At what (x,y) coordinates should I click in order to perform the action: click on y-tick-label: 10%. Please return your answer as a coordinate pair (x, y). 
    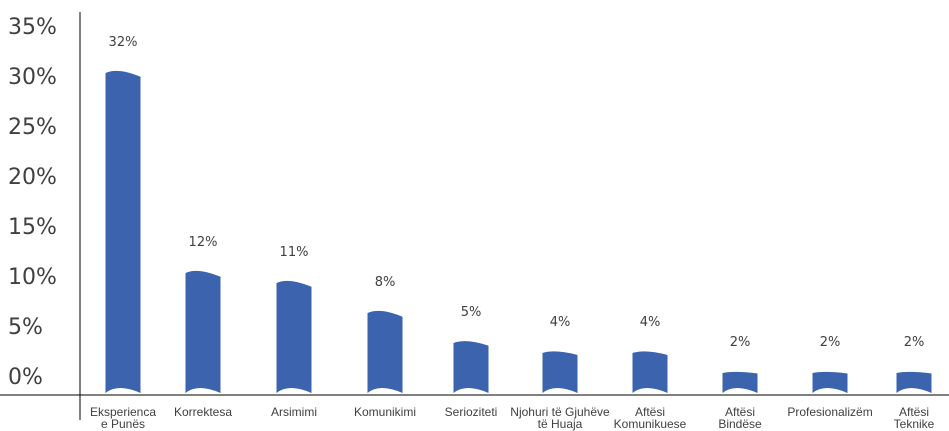
    Looking at the image, I should click on (32, 277).